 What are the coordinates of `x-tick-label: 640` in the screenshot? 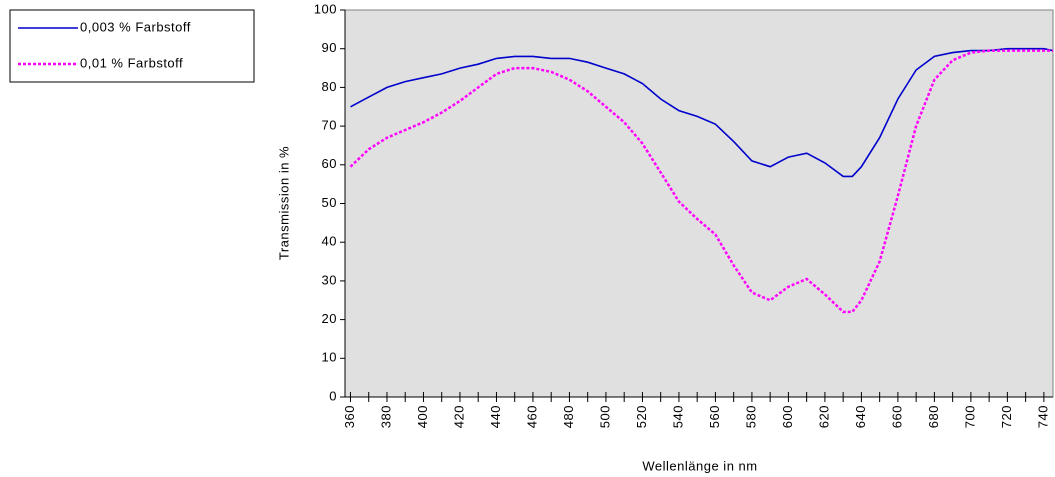 It's located at (860, 416).